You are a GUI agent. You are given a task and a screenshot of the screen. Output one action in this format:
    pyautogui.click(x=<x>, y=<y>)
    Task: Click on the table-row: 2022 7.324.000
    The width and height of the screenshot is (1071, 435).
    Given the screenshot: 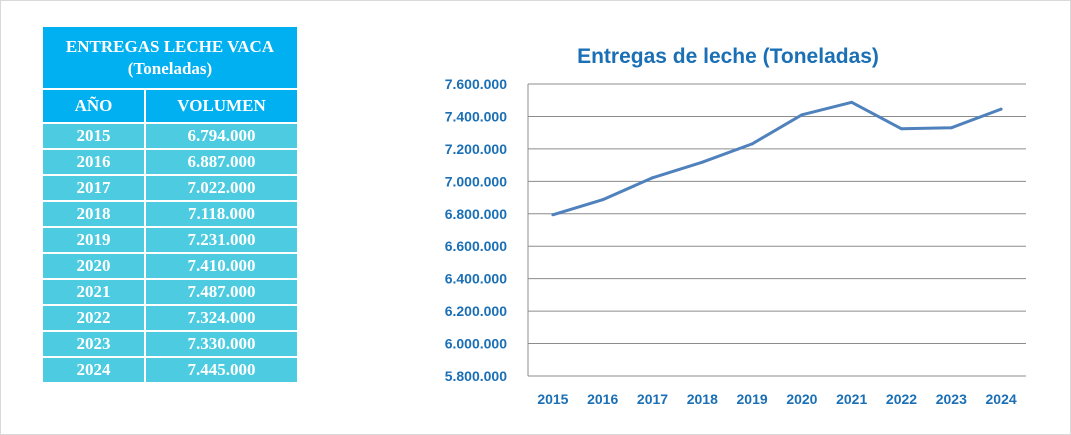 What is the action you would take?
    pyautogui.click(x=170, y=319)
    